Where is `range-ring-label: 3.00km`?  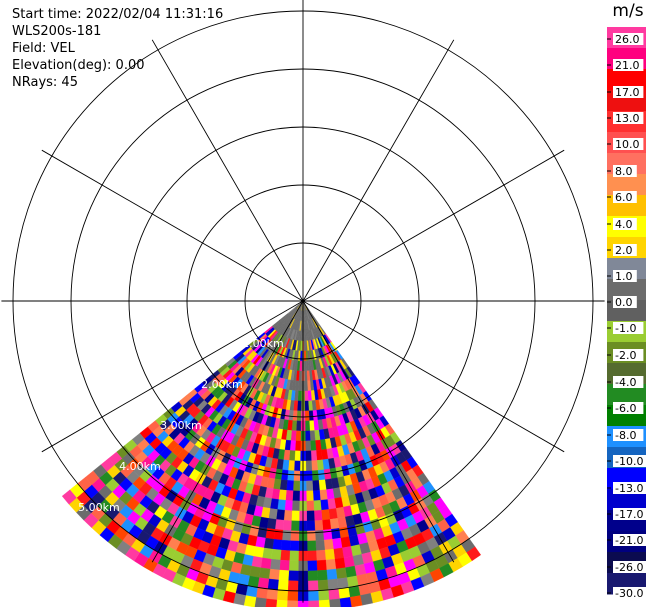 range-ring-label: 3.00km is located at coordinates (181, 425).